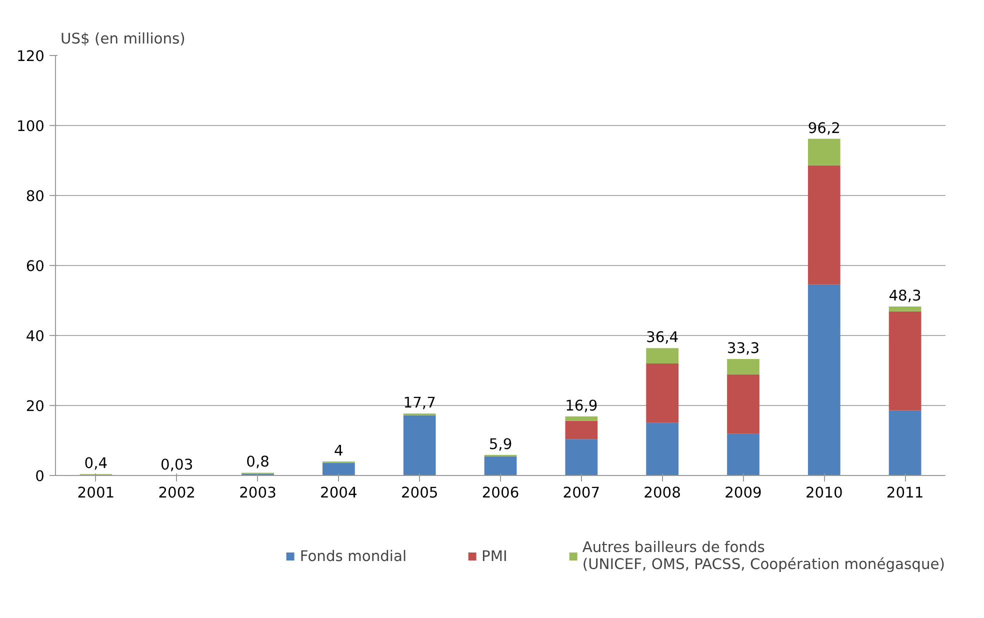 The width and height of the screenshot is (984, 618). Describe the element at coordinates (581, 405) in the screenshot. I see `total-label: 16,9` at that location.